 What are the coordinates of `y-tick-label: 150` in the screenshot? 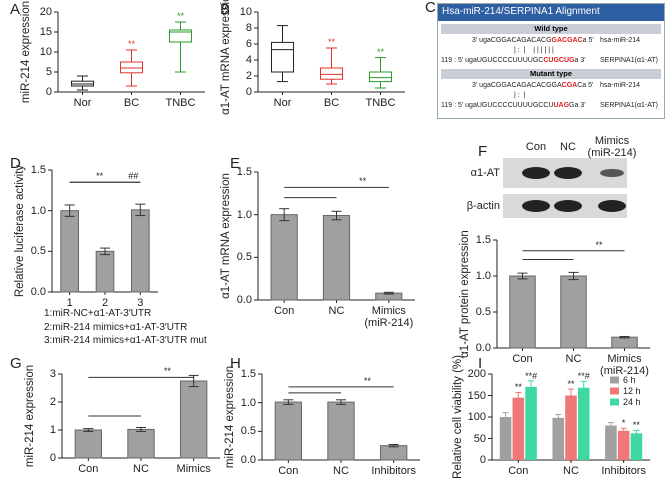 It's located at (476, 395).